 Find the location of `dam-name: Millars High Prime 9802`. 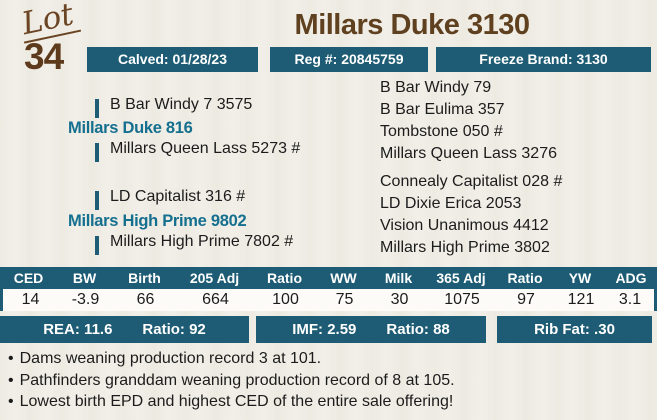

dam-name: Millars High Prime 9802 is located at coordinates (157, 221).